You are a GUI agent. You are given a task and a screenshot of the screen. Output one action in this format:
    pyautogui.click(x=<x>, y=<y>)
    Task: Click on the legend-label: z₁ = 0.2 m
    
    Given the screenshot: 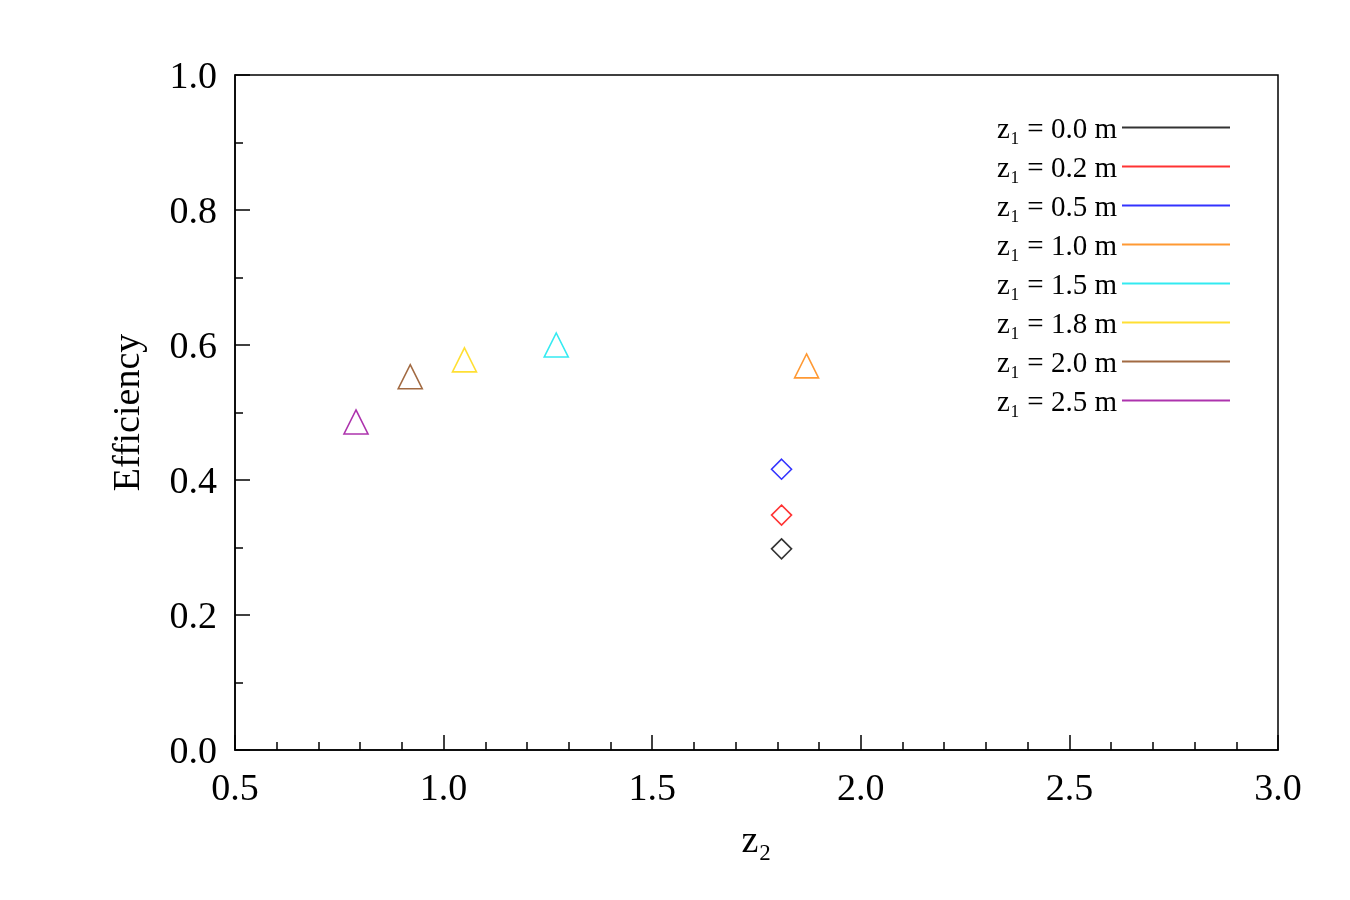 What is the action you would take?
    pyautogui.click(x=1057, y=166)
    